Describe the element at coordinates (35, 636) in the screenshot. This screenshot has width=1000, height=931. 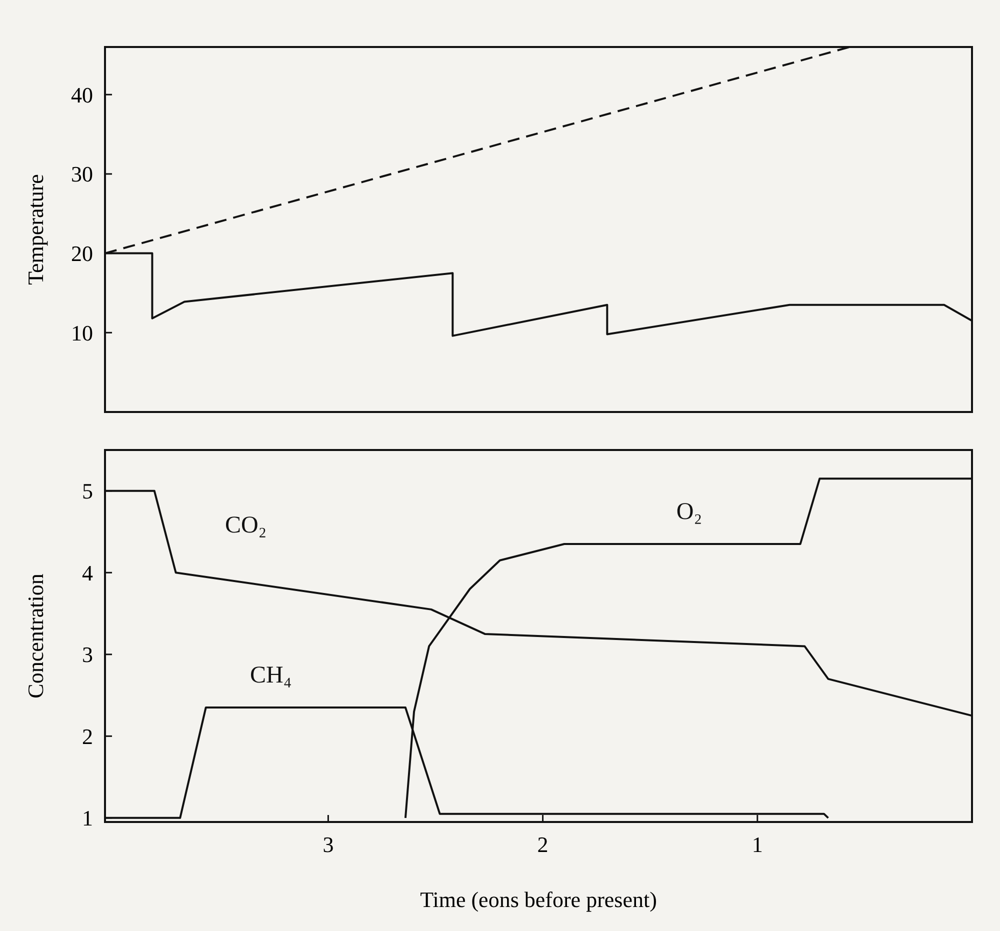
I see `y-axis-title: Concentration` at that location.